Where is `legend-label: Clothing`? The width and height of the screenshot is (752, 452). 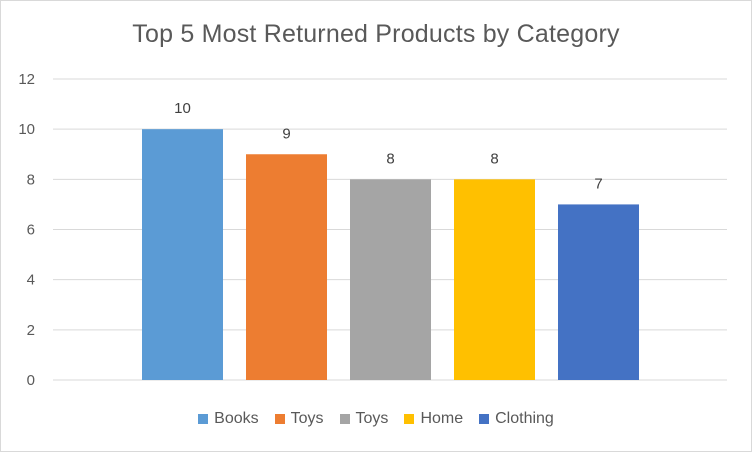 legend-label: Clothing is located at coordinates (524, 418).